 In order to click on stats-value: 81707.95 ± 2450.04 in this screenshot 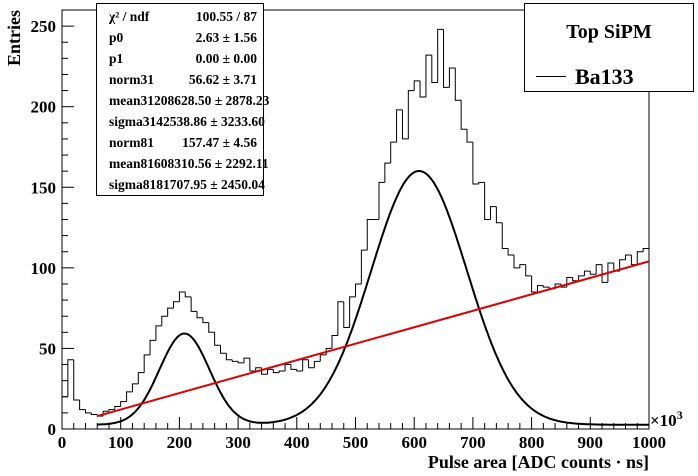, I will do `click(210, 184)`.